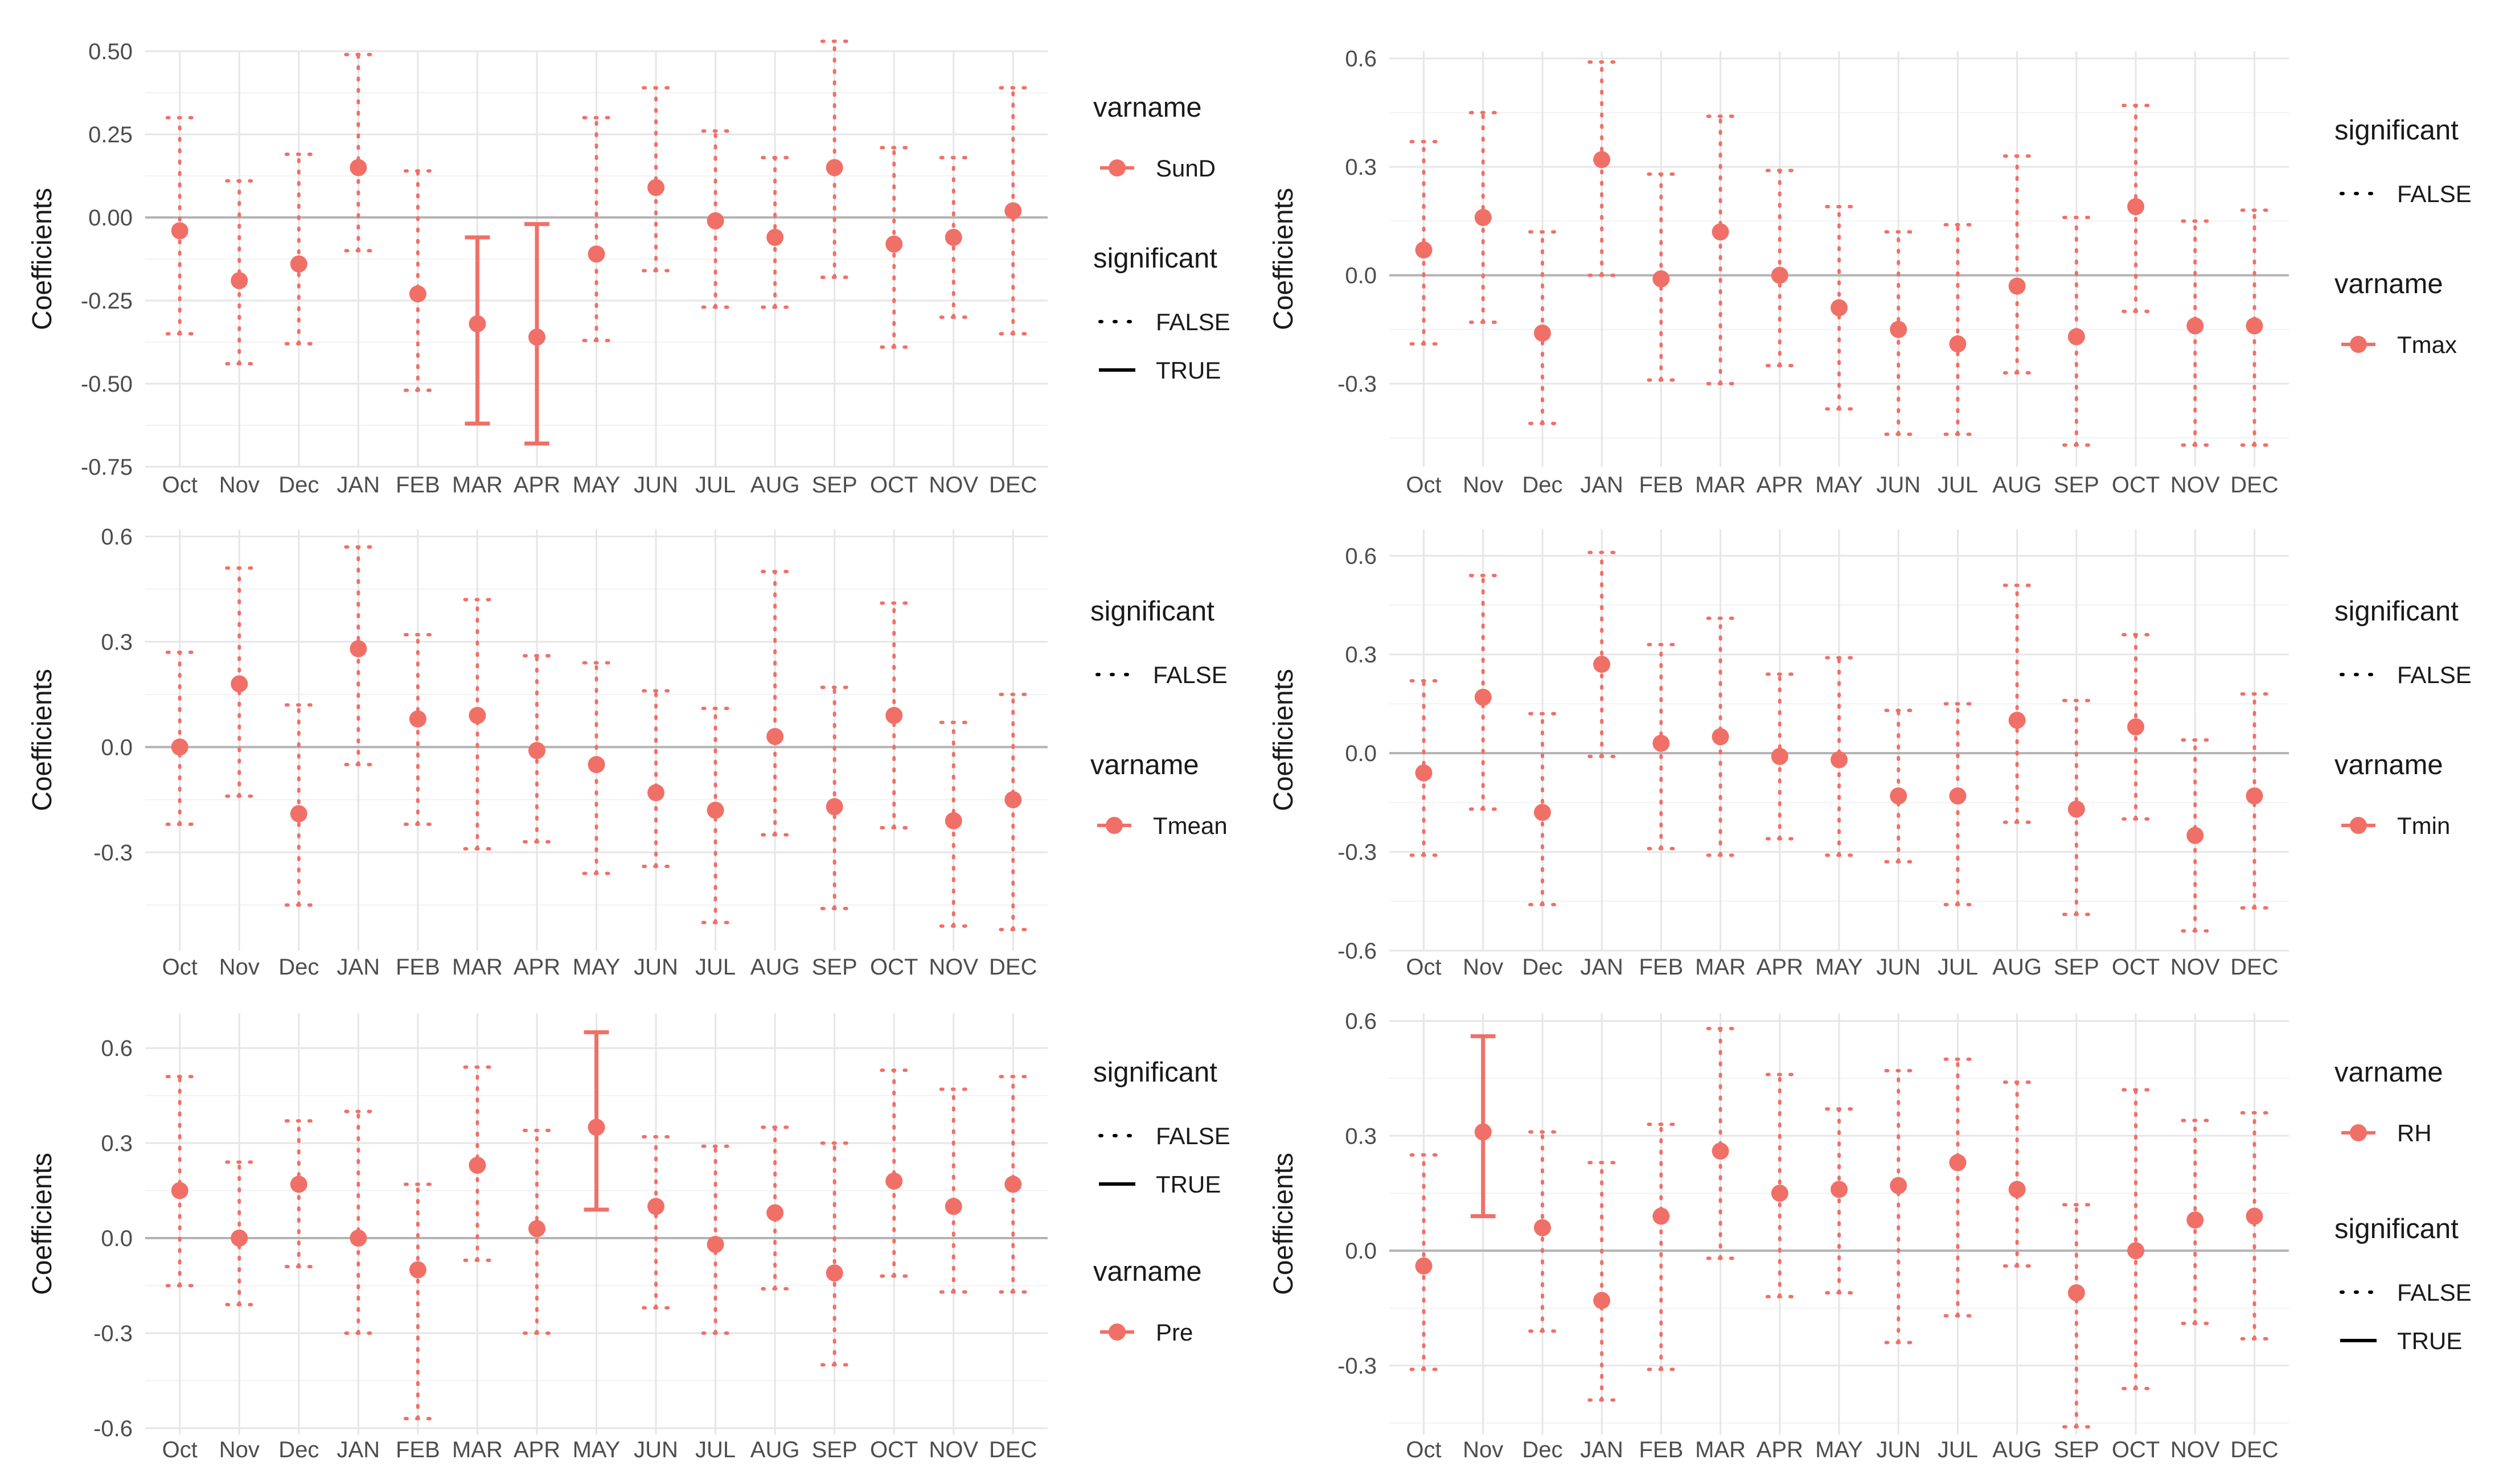  What do you see at coordinates (180, 967) in the screenshot?
I see `x-tick-label: Oct` at bounding box center [180, 967].